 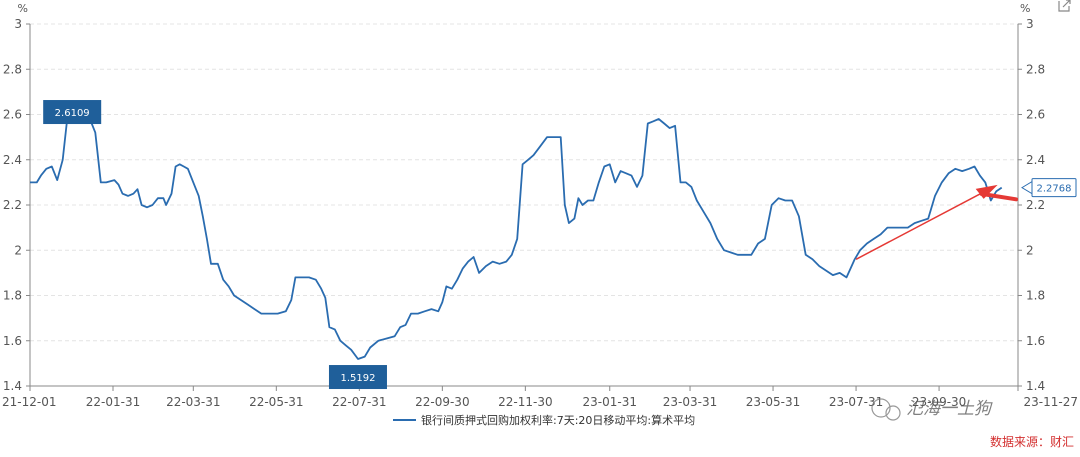 What do you see at coordinates (359, 402) in the screenshot?
I see `x-tick-label: 22-07-31` at bounding box center [359, 402].